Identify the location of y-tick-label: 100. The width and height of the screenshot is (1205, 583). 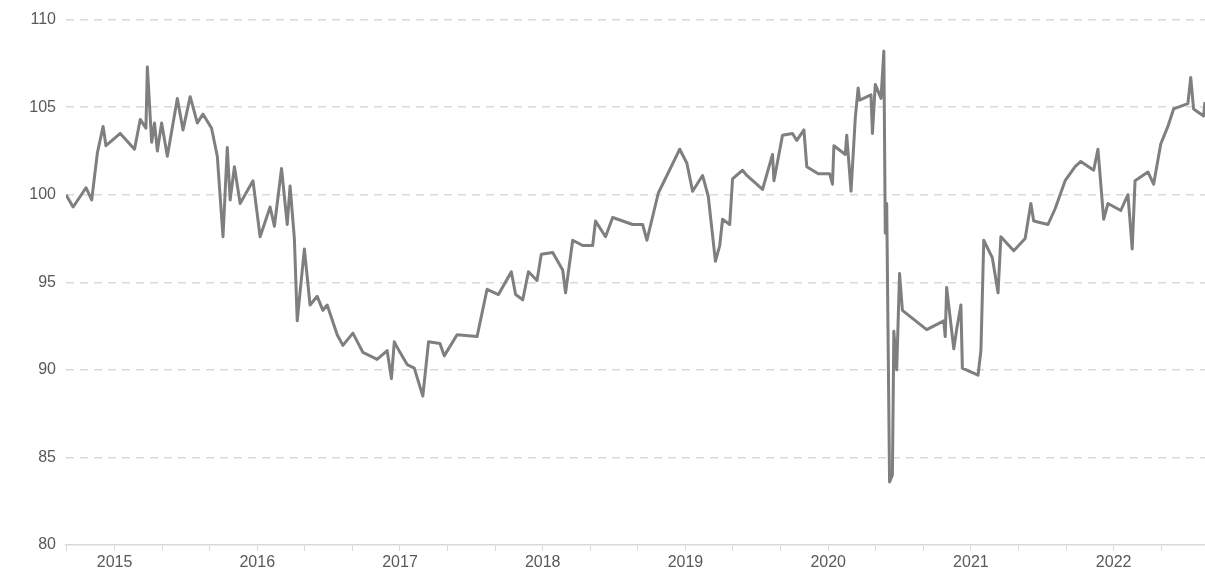
(43, 194).